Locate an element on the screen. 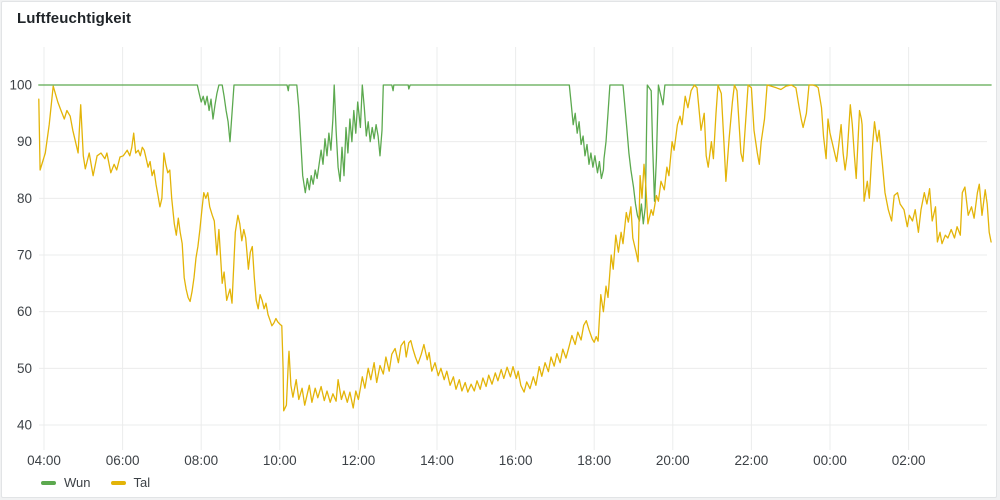 This screenshot has width=1000, height=500. legend-item-wun: Wun is located at coordinates (66, 482).